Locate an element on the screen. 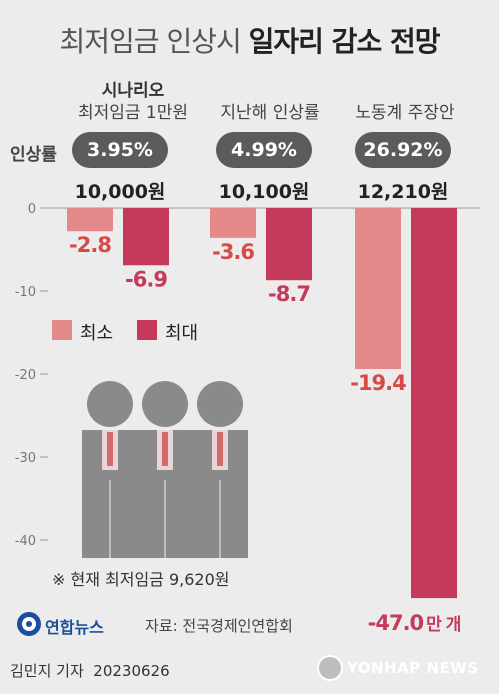 This screenshot has width=499, height=694. rate-pill-2: 4.99% is located at coordinates (264, 150).